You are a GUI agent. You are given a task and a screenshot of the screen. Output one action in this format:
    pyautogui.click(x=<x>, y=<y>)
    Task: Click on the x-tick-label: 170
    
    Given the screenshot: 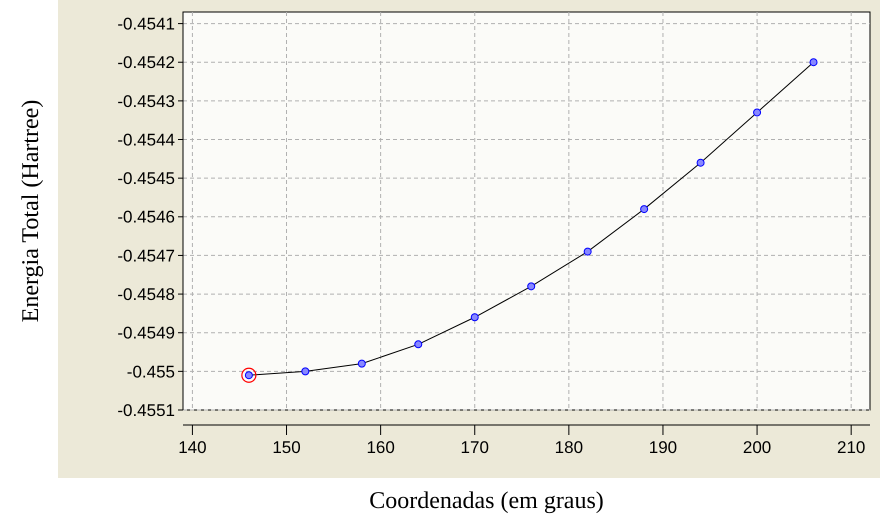 What is the action you would take?
    pyautogui.click(x=474, y=447)
    